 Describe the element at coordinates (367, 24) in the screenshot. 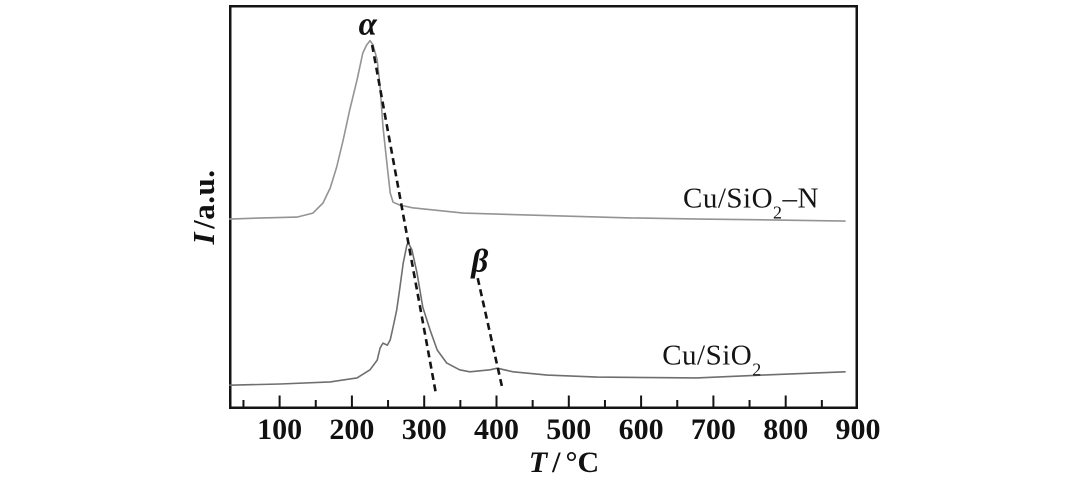

I see `peak-label-alpha: α` at that location.